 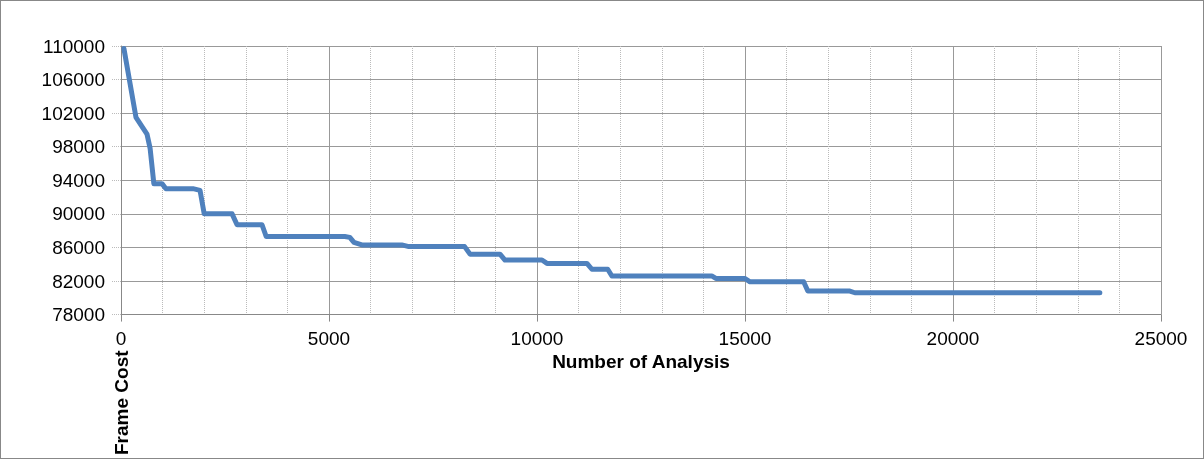 What do you see at coordinates (745, 338) in the screenshot?
I see `x-tick-label: 15000` at bounding box center [745, 338].